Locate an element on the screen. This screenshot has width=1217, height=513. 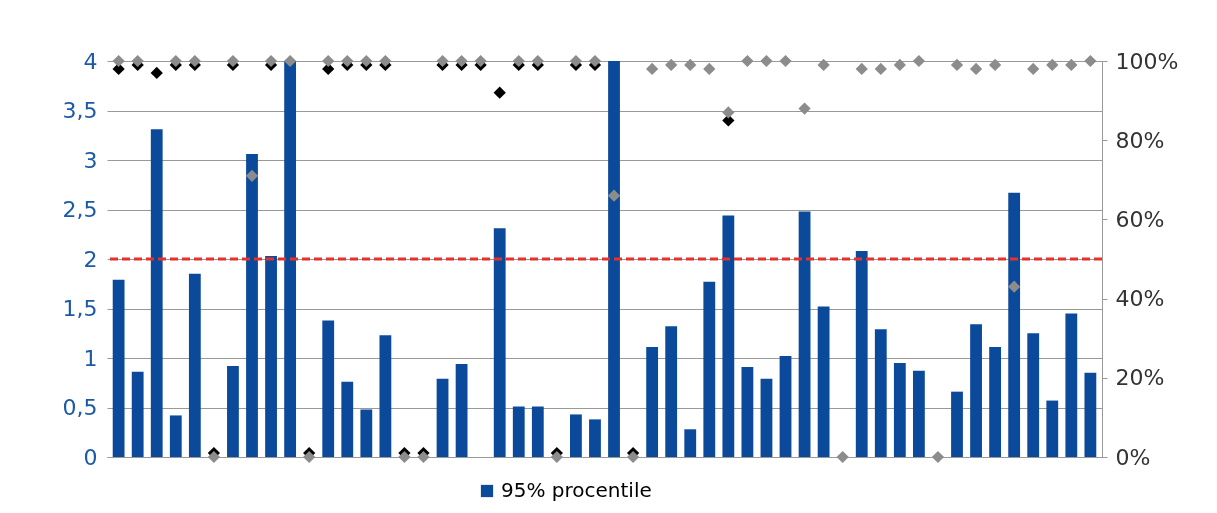
legend-label: 95% procentile is located at coordinates (576, 490).